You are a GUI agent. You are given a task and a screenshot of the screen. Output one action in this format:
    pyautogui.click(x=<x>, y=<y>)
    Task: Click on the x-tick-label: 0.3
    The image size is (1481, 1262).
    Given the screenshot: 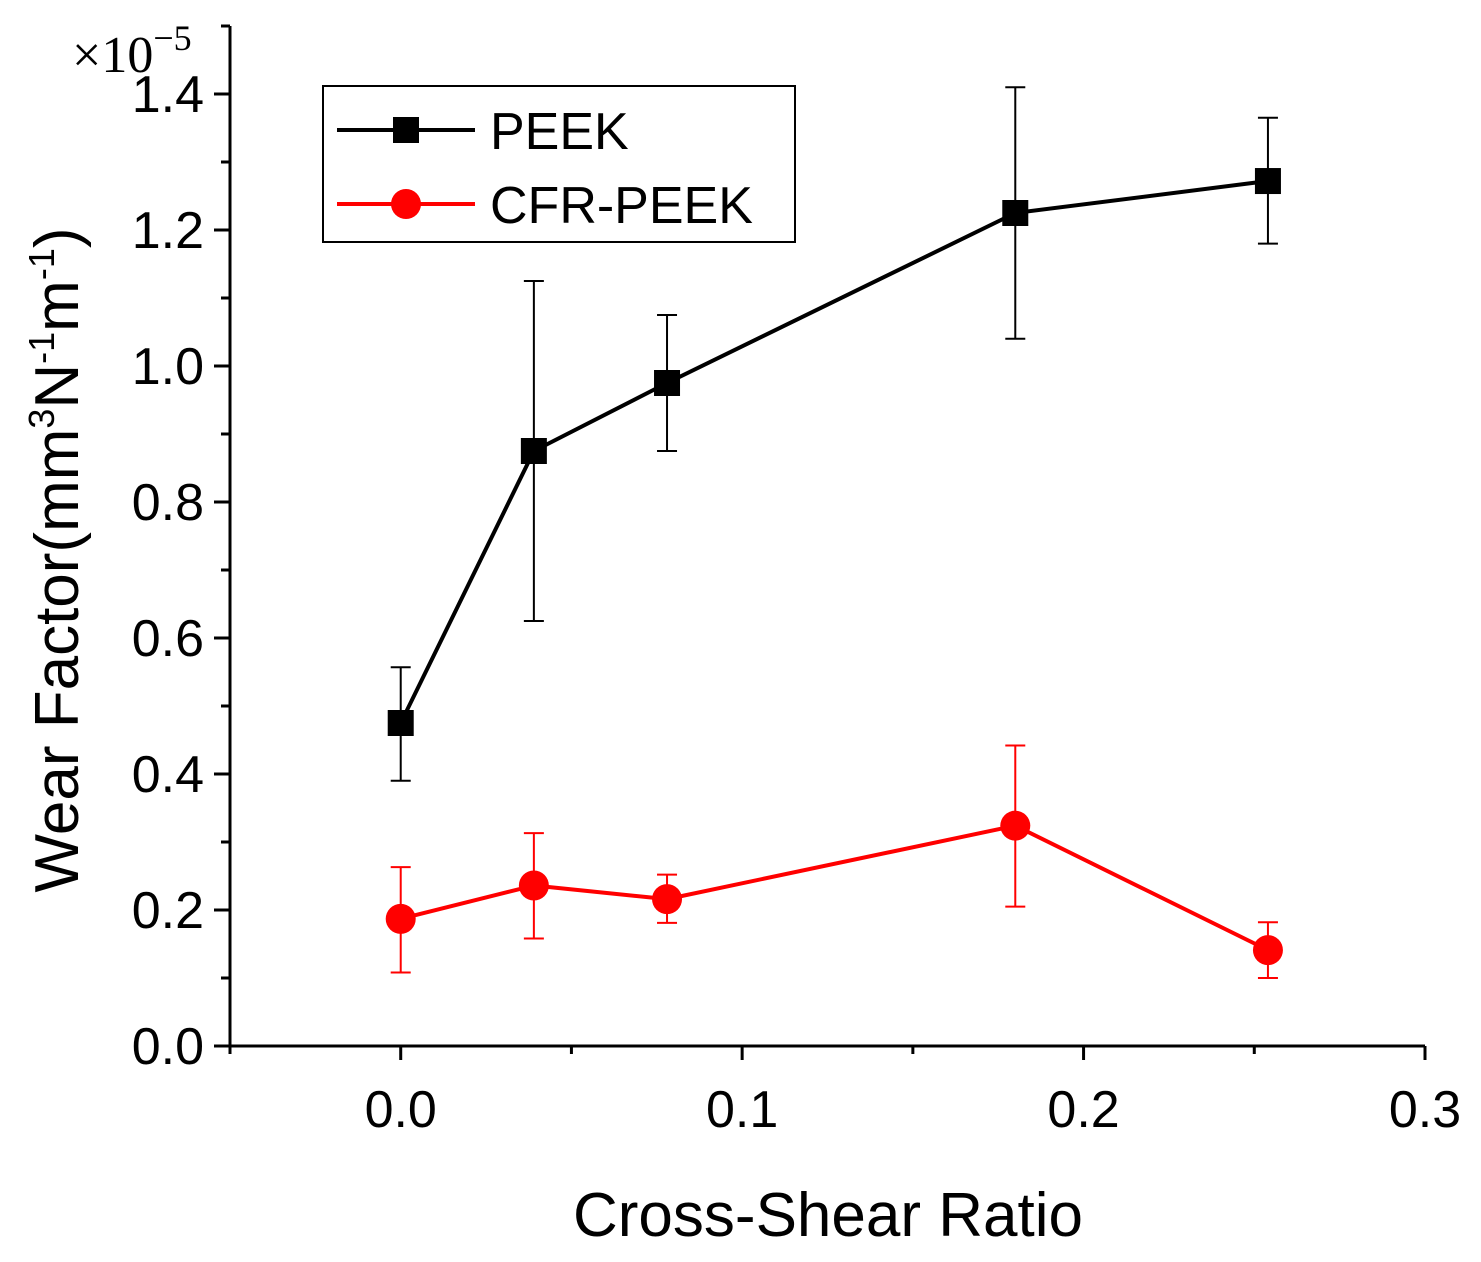 What is the action you would take?
    pyautogui.click(x=1425, y=1110)
    